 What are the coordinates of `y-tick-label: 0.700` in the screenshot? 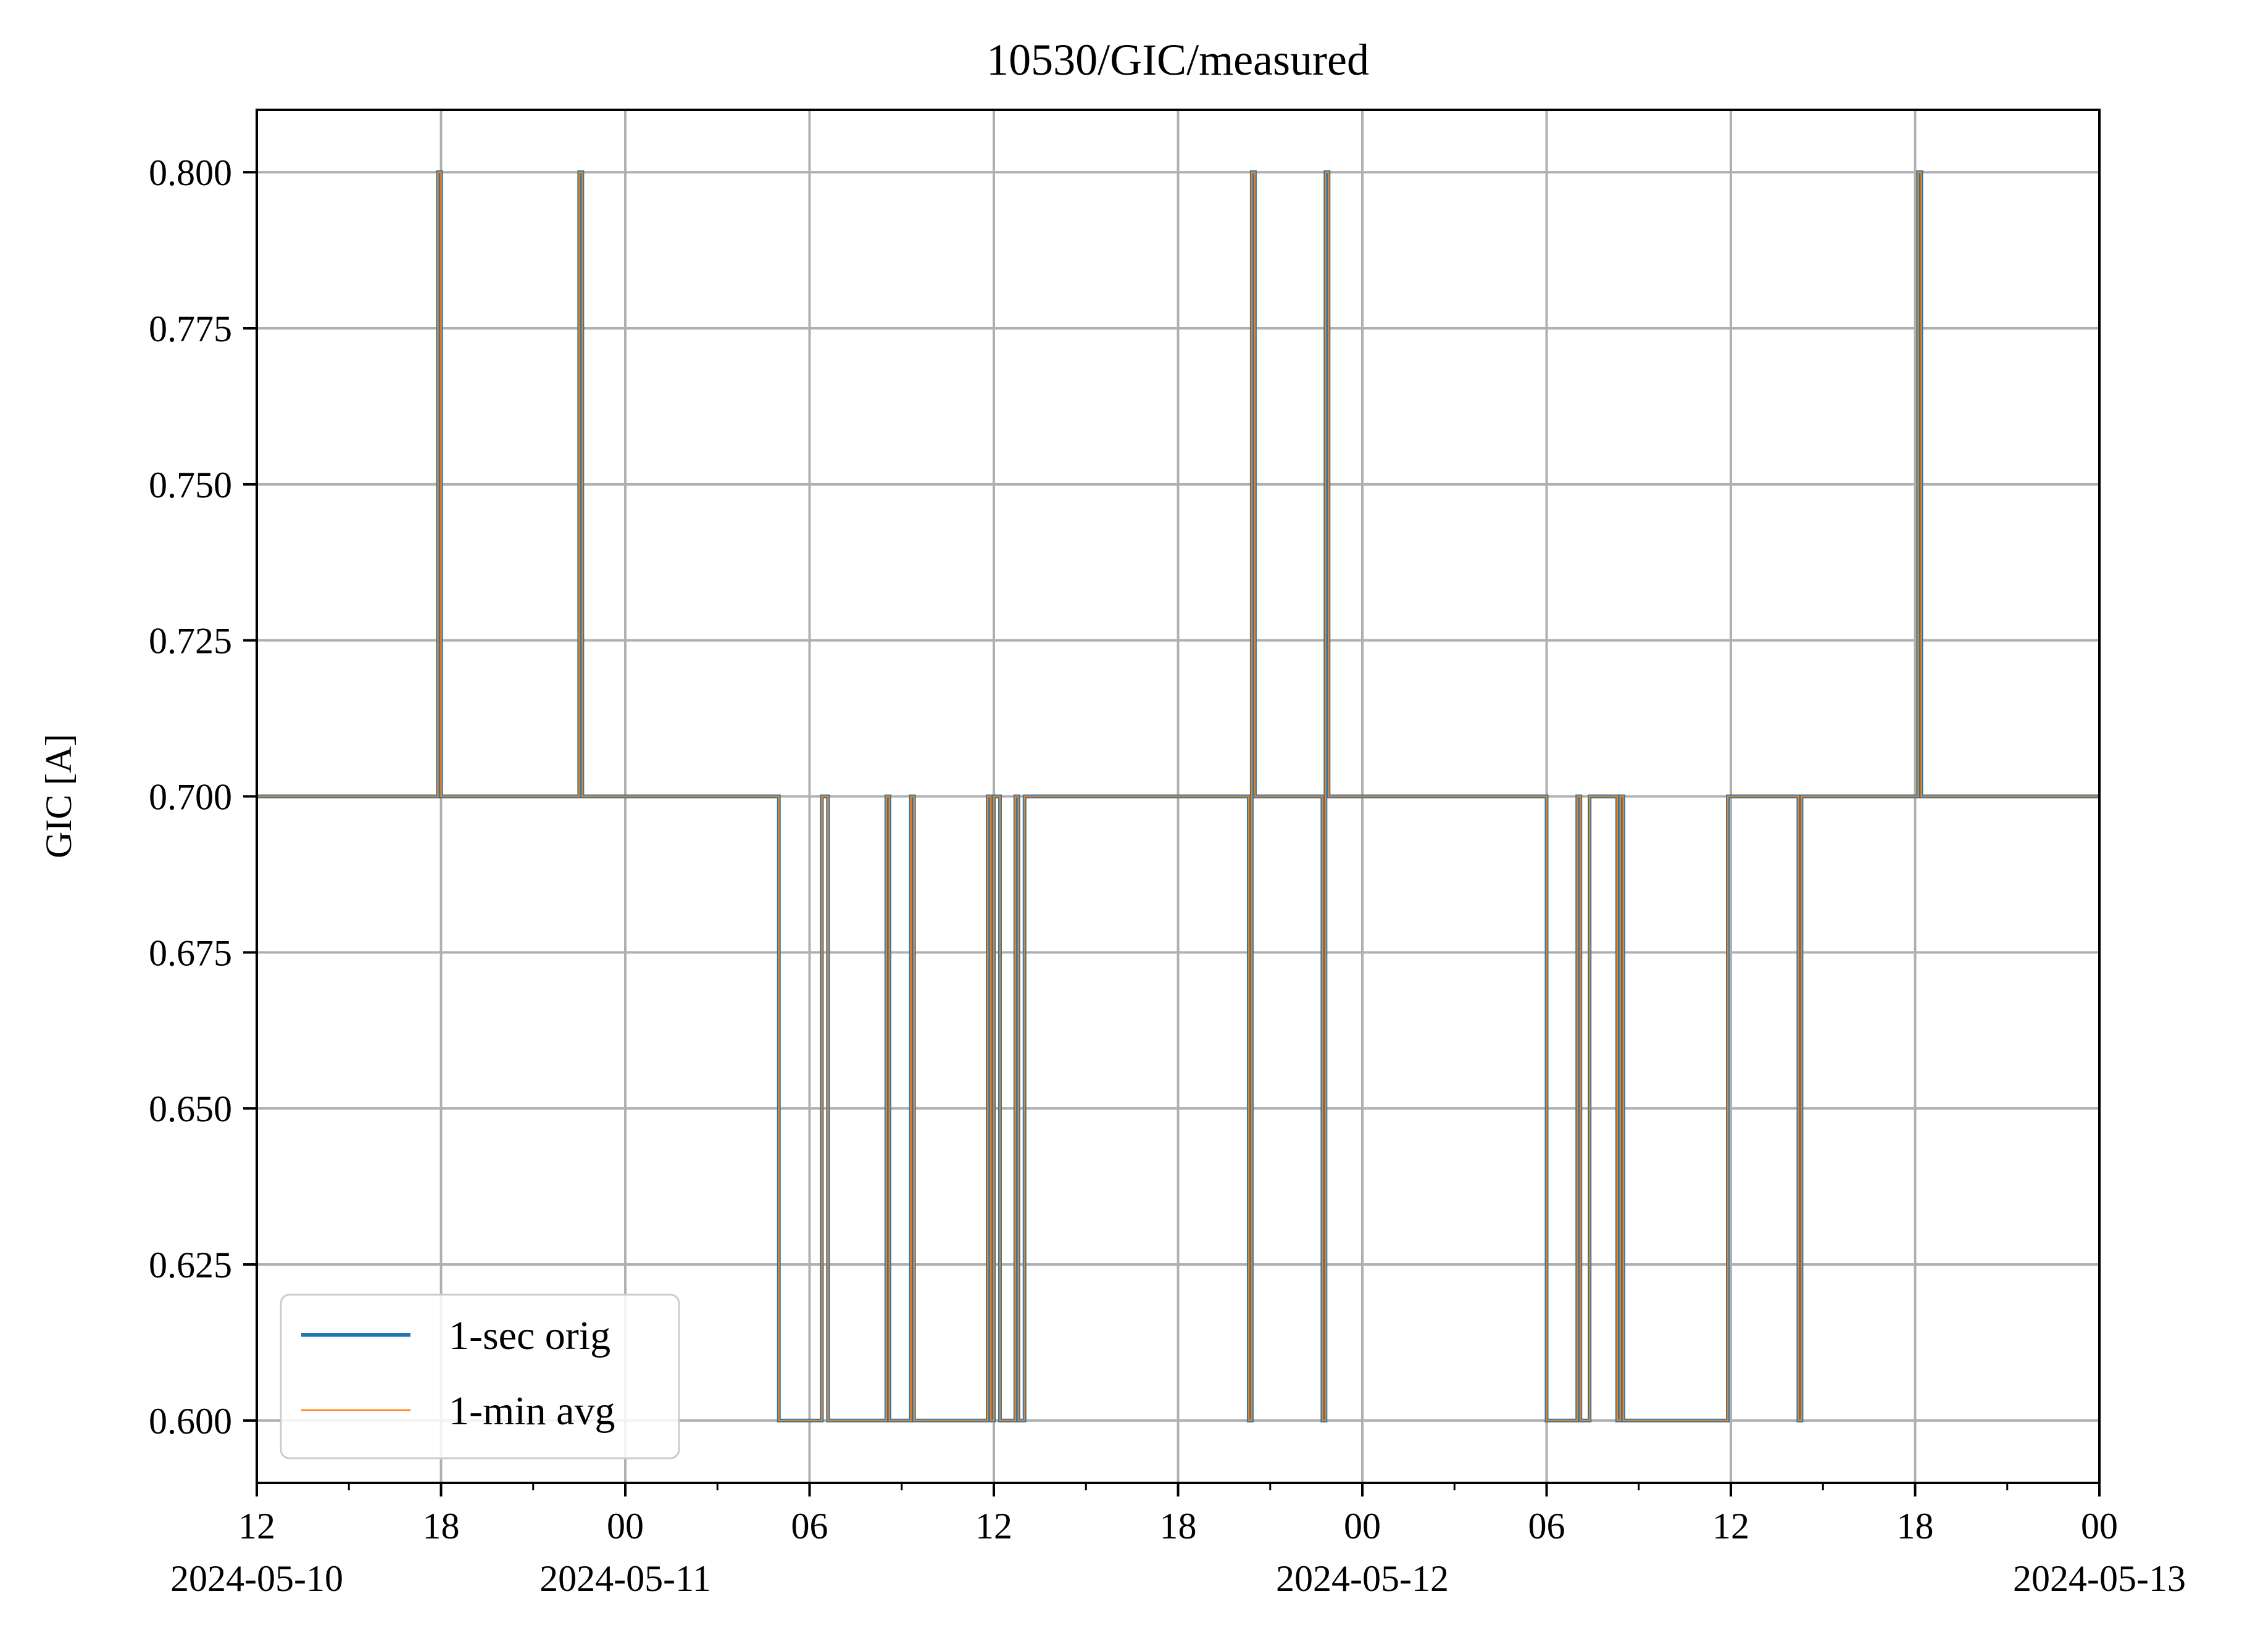 It's located at (190, 797).